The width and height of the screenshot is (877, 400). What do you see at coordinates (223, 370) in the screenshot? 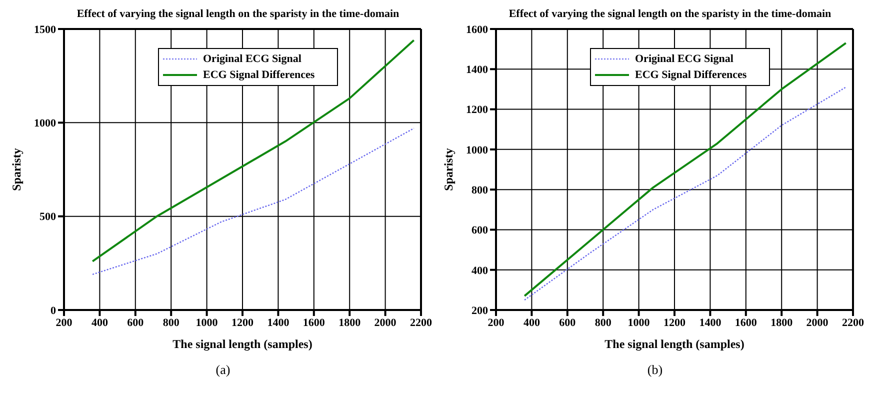
I see `text: (a)` at bounding box center [223, 370].